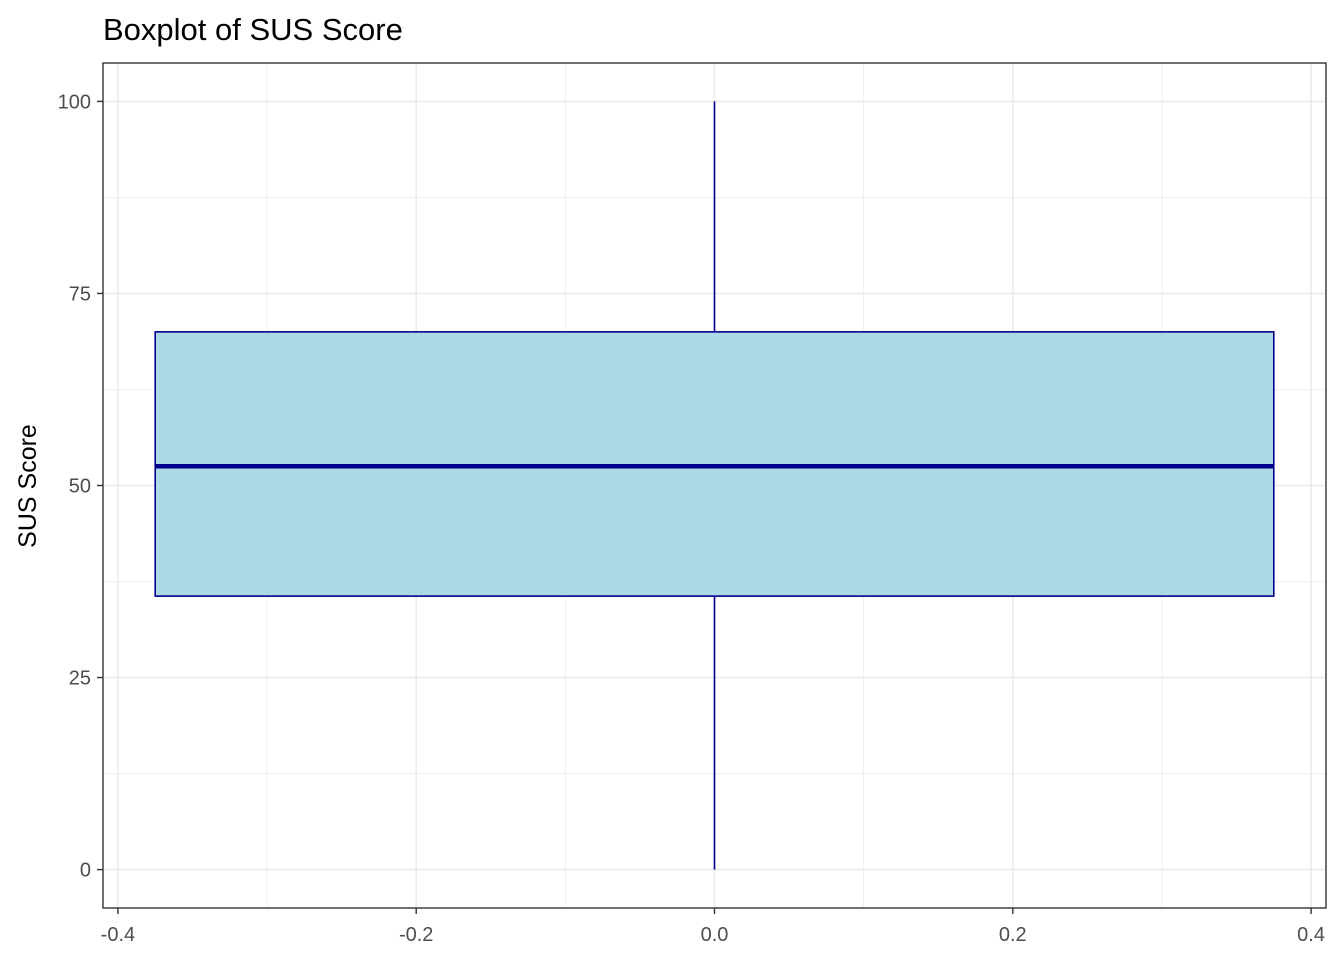 The image size is (1344, 960). What do you see at coordinates (1013, 935) in the screenshot?
I see `x-tick-label: 0.2` at bounding box center [1013, 935].